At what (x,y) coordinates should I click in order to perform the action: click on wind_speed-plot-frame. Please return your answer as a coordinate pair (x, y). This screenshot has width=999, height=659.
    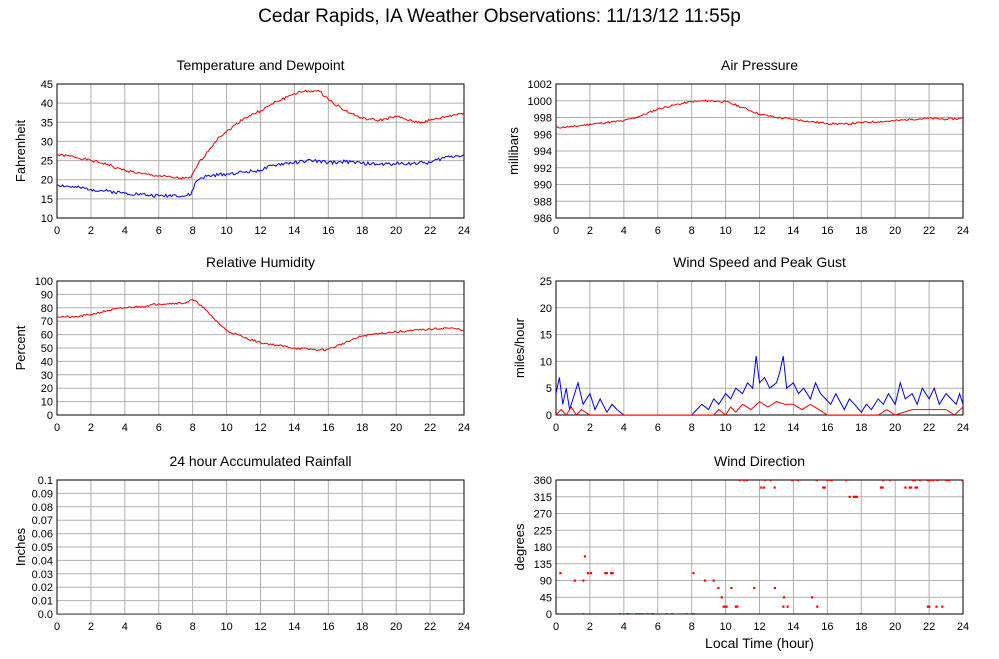
    Looking at the image, I should click on (759, 348).